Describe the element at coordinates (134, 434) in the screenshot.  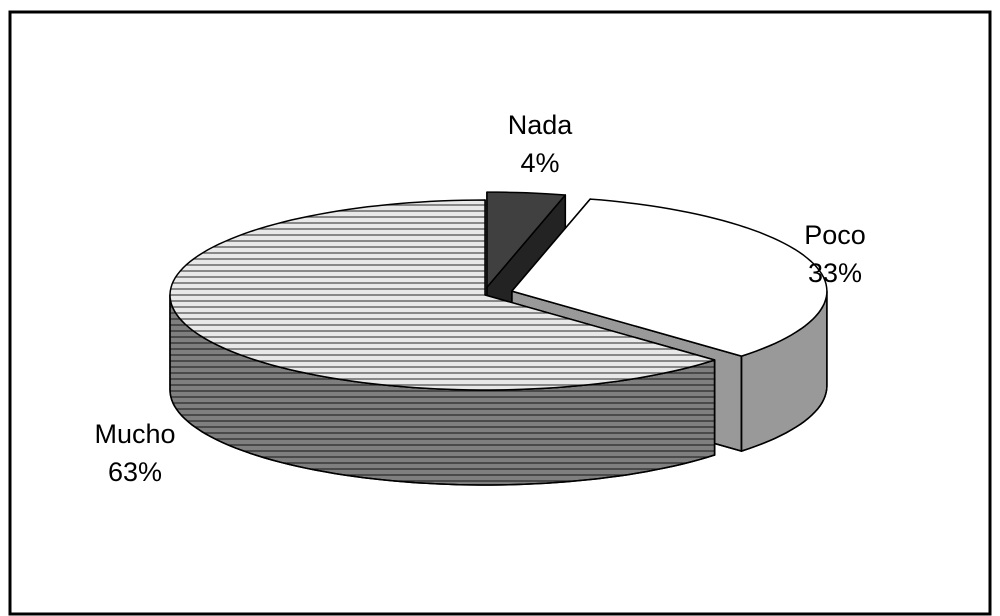
I see `slice-label: Mucho` at that location.